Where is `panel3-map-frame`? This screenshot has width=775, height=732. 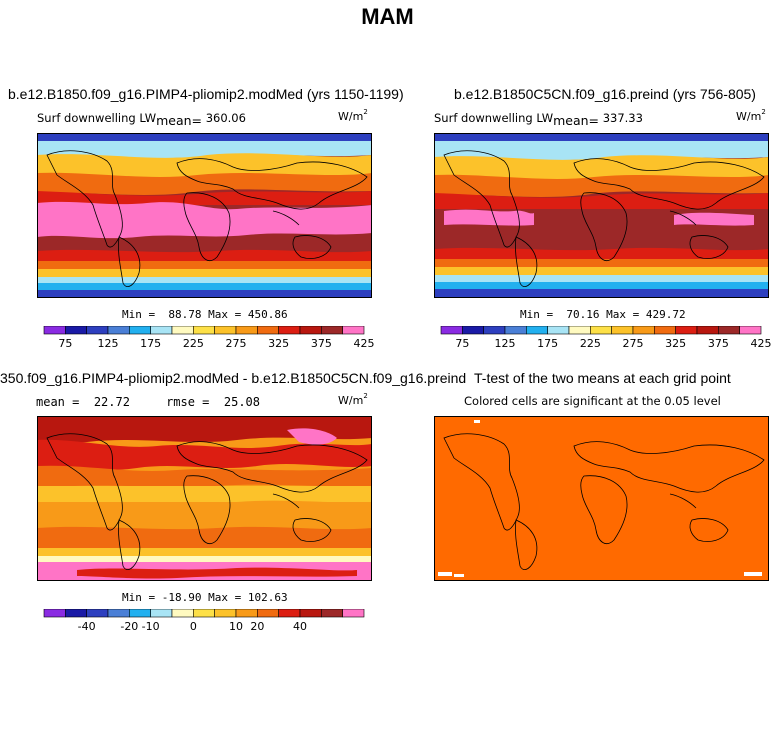
panel3-map-frame is located at coordinates (204, 498).